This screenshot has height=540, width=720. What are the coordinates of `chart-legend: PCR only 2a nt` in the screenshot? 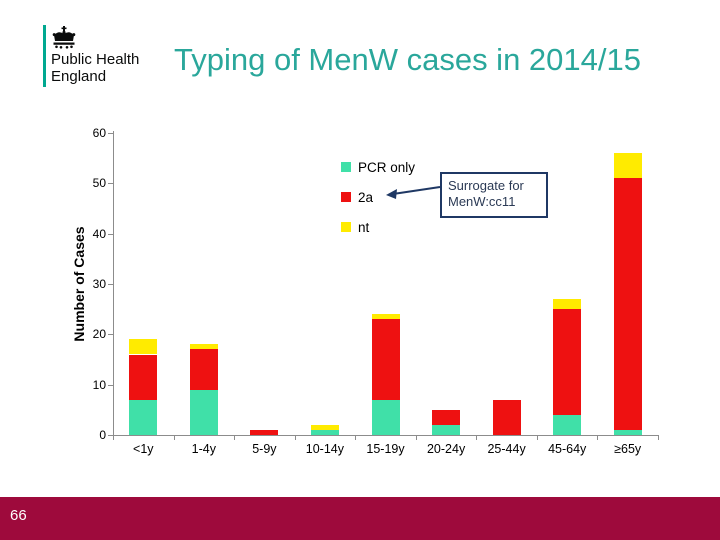 It's located at (378, 197).